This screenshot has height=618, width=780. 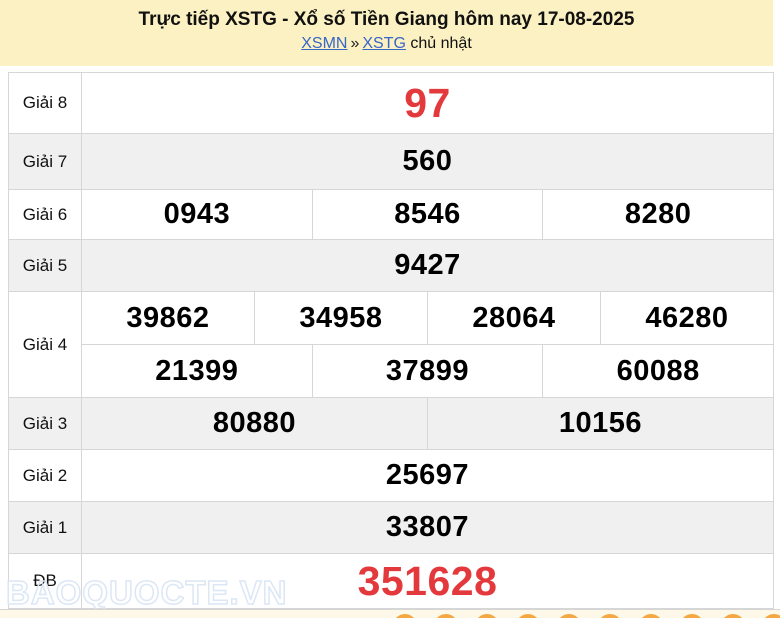 I want to click on prize-row: Giải 5 9427, so click(x=391, y=265).